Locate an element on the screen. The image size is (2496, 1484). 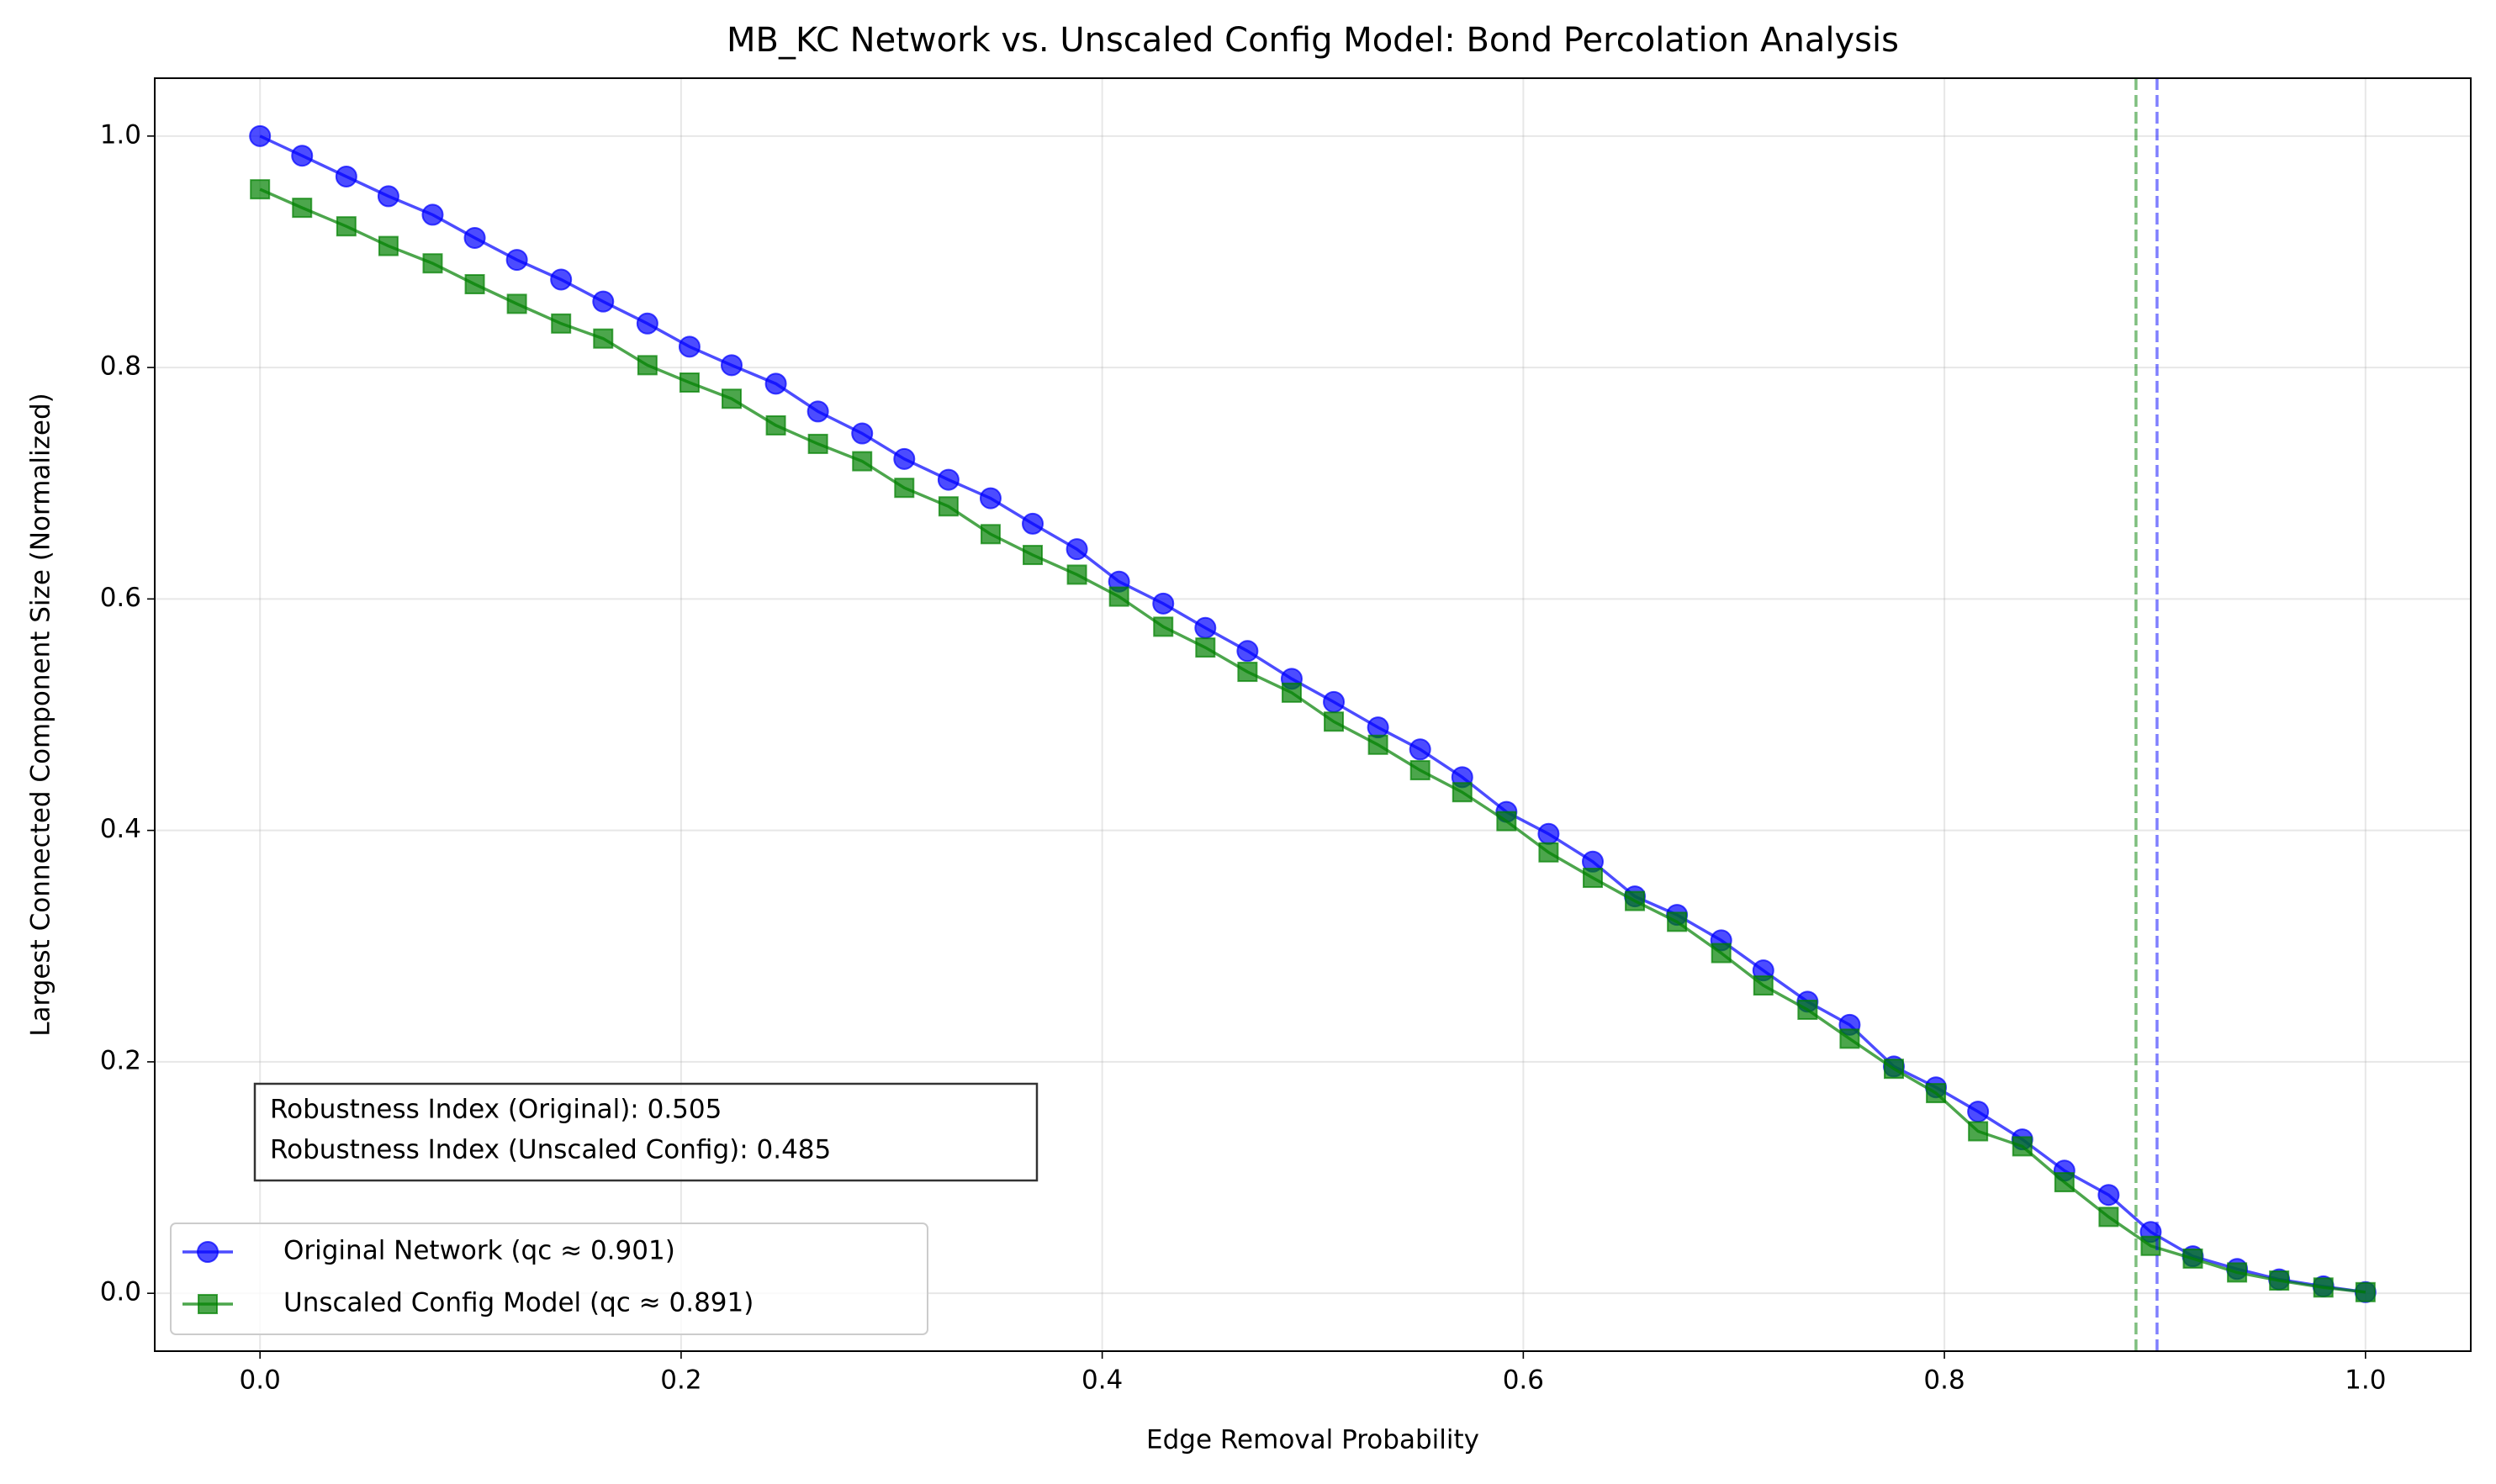
x-tick-label: 0.8 is located at coordinates (1944, 1380).